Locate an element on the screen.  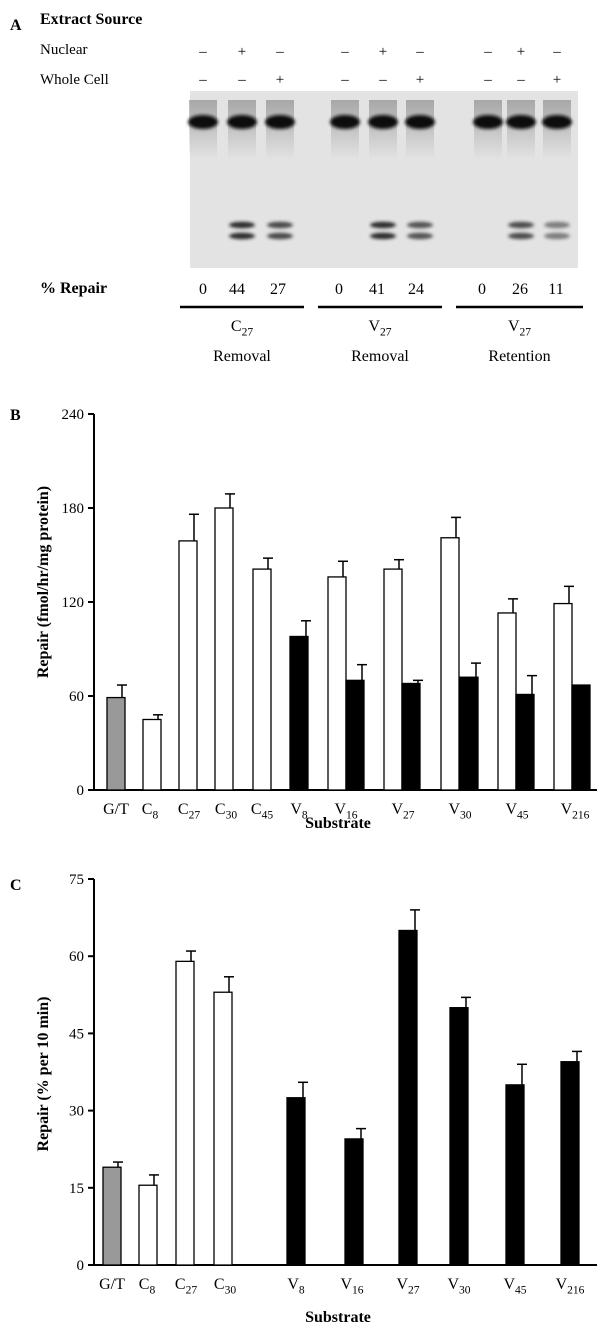
panel-b-category-label-7-sub: 16 is located at coordinates (352, 815).